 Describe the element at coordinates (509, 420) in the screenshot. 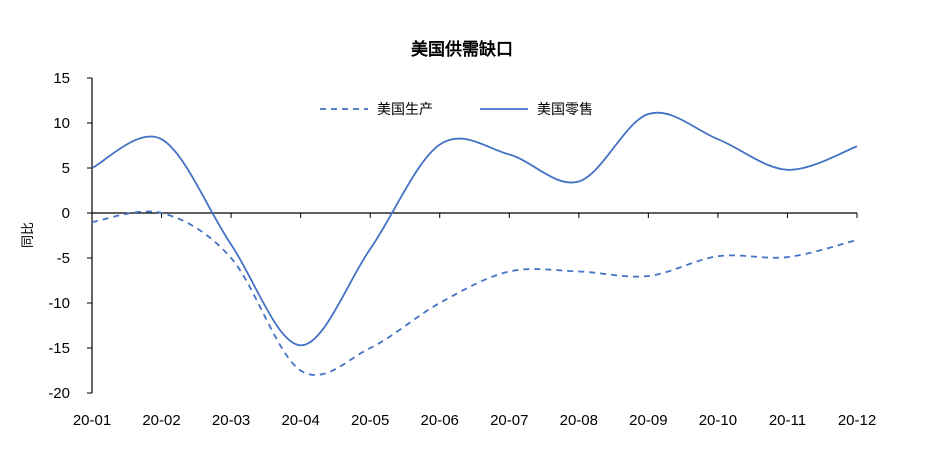

I see `x-tick-label: 20-07` at that location.